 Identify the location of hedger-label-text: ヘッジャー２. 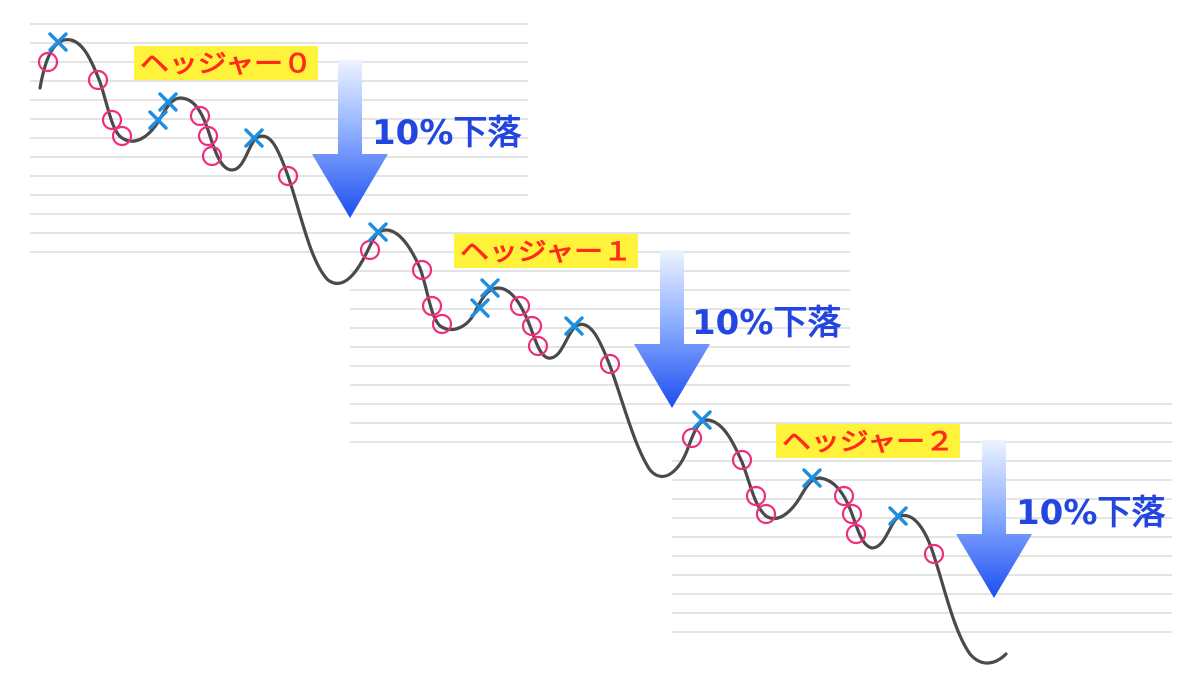
(868, 441).